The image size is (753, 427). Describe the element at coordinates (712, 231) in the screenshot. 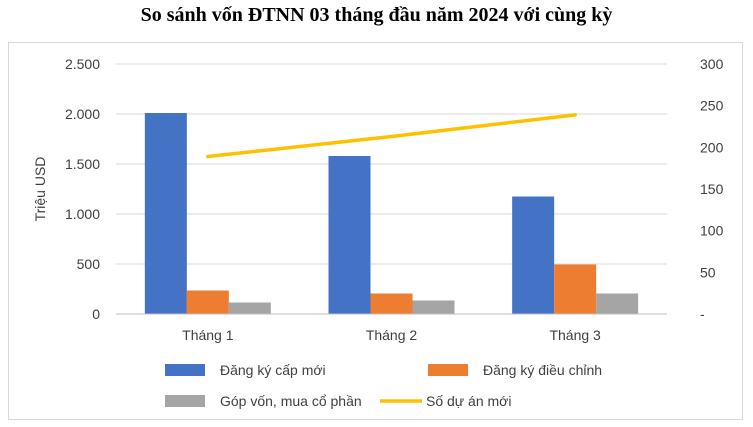

I see `y2-tick-label: 100` at that location.